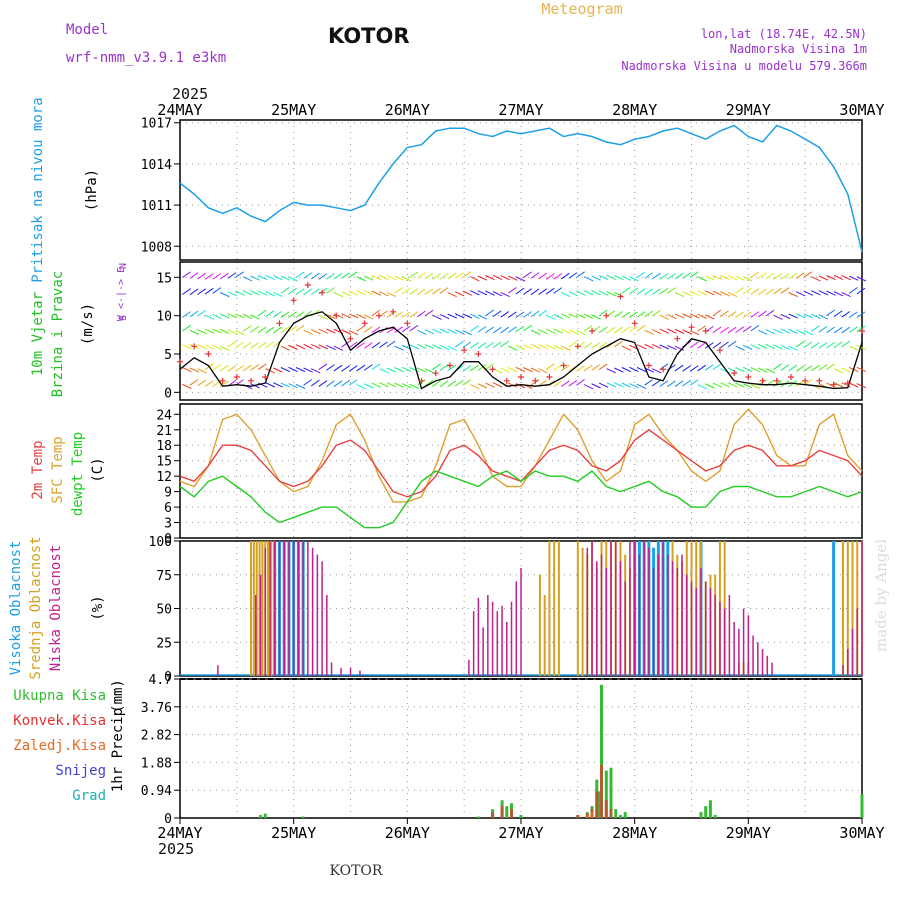 The width and height of the screenshot is (900, 900). I want to click on station-title: KOTOR, so click(369, 36).